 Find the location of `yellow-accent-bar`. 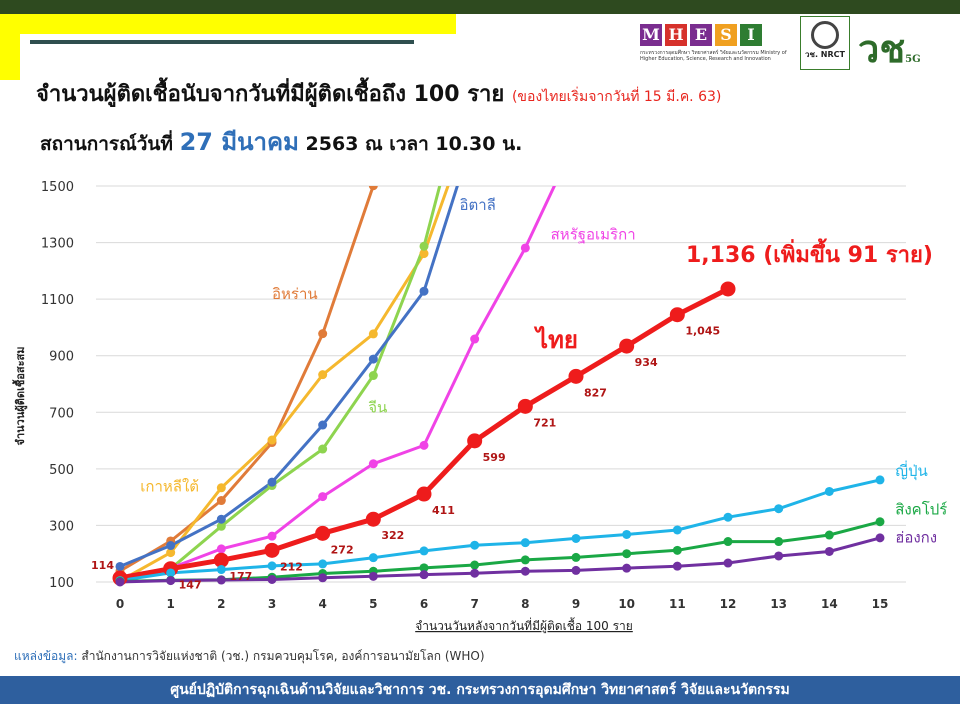

yellow-accent-bar is located at coordinates (228, 24).